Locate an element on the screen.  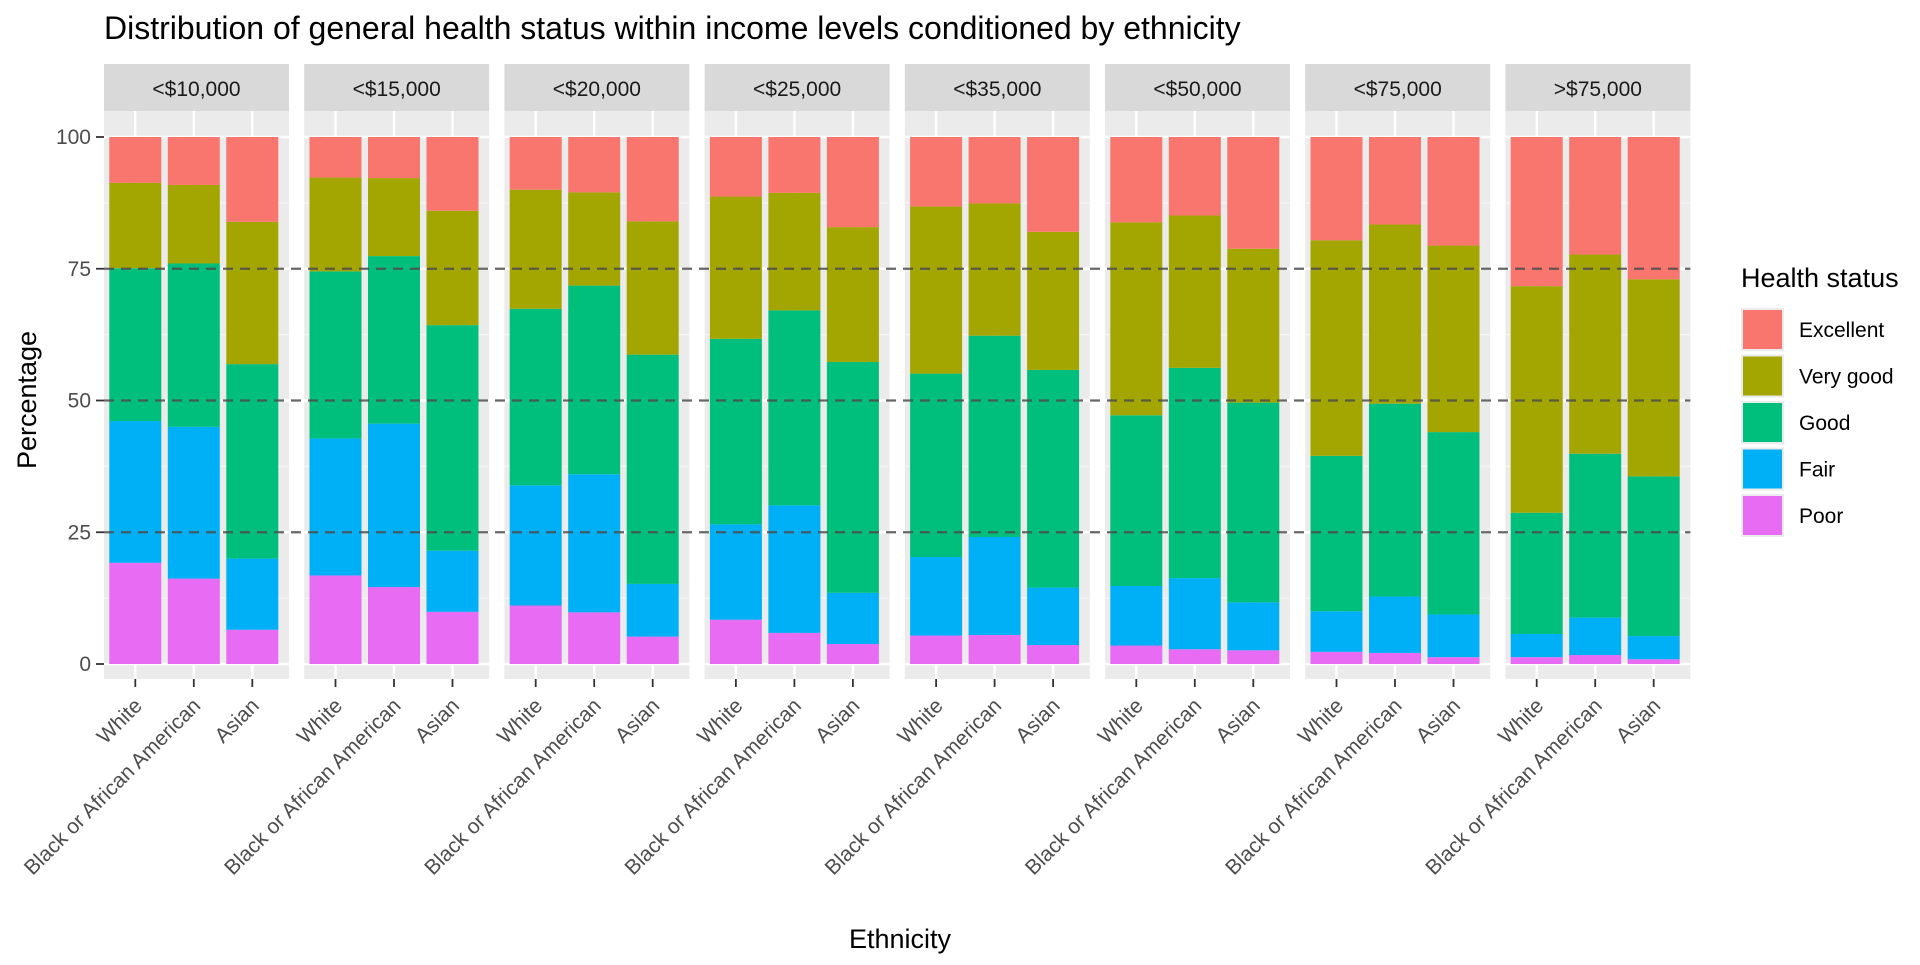
y-axis: 0 25 50 75 100 is located at coordinates (80, 401).